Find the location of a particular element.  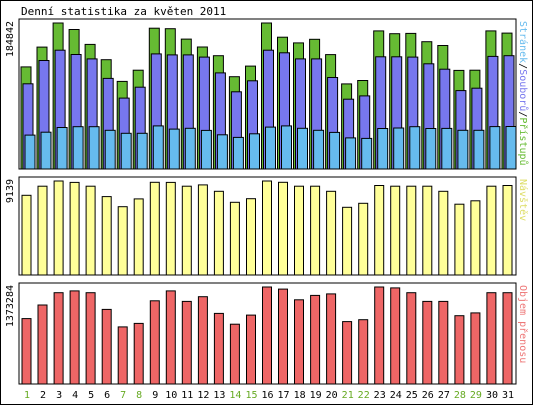

x-label-day-4: 4 is located at coordinates (75, 395).